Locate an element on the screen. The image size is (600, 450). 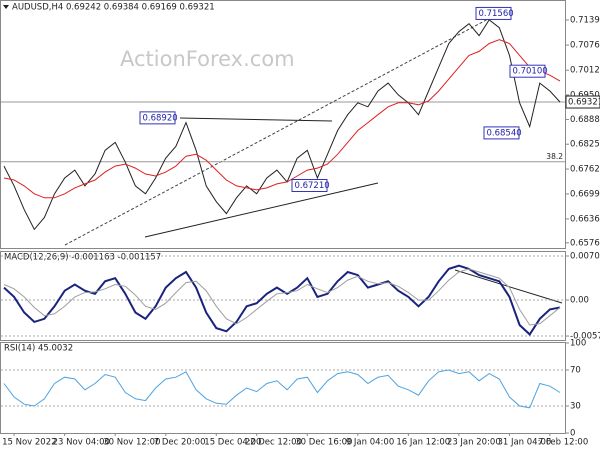
rsi-title: RSI(14) 45.0032 is located at coordinates (38, 349).